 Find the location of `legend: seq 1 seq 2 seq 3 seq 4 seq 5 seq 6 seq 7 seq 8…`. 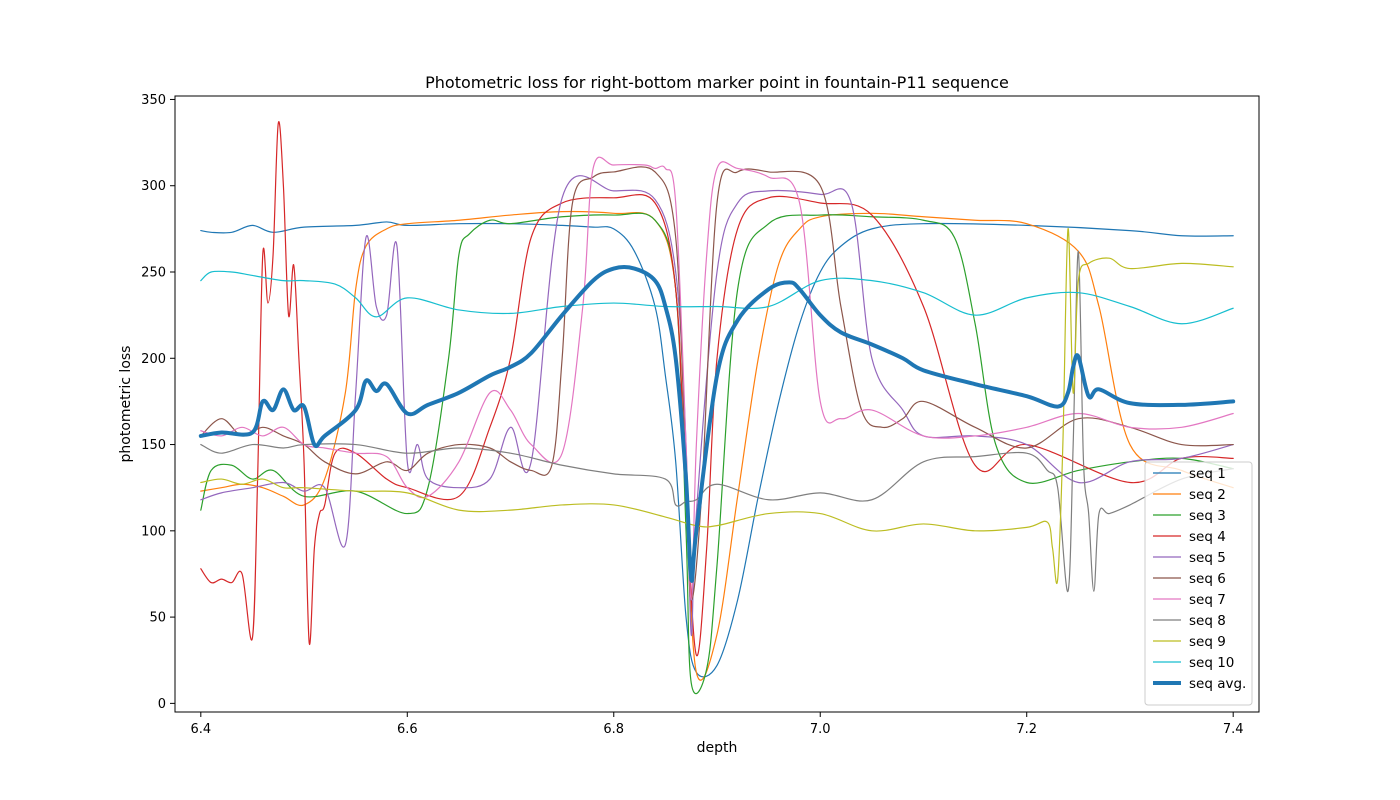

legend: seq 1 seq 2 seq 3 seq 4 seq 5 seq 6 seq 7 seq 8… is located at coordinates (1198, 583).